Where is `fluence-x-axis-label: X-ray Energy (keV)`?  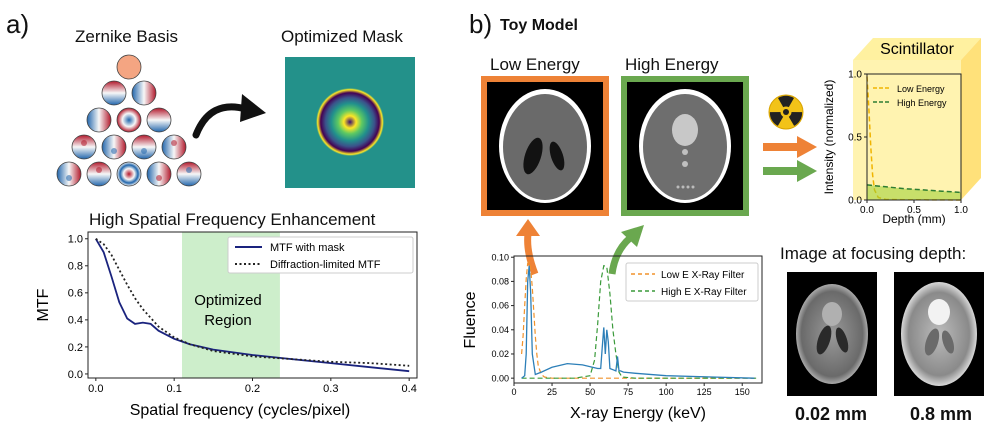 fluence-x-axis-label: X-ray Energy (keV) is located at coordinates (638, 413).